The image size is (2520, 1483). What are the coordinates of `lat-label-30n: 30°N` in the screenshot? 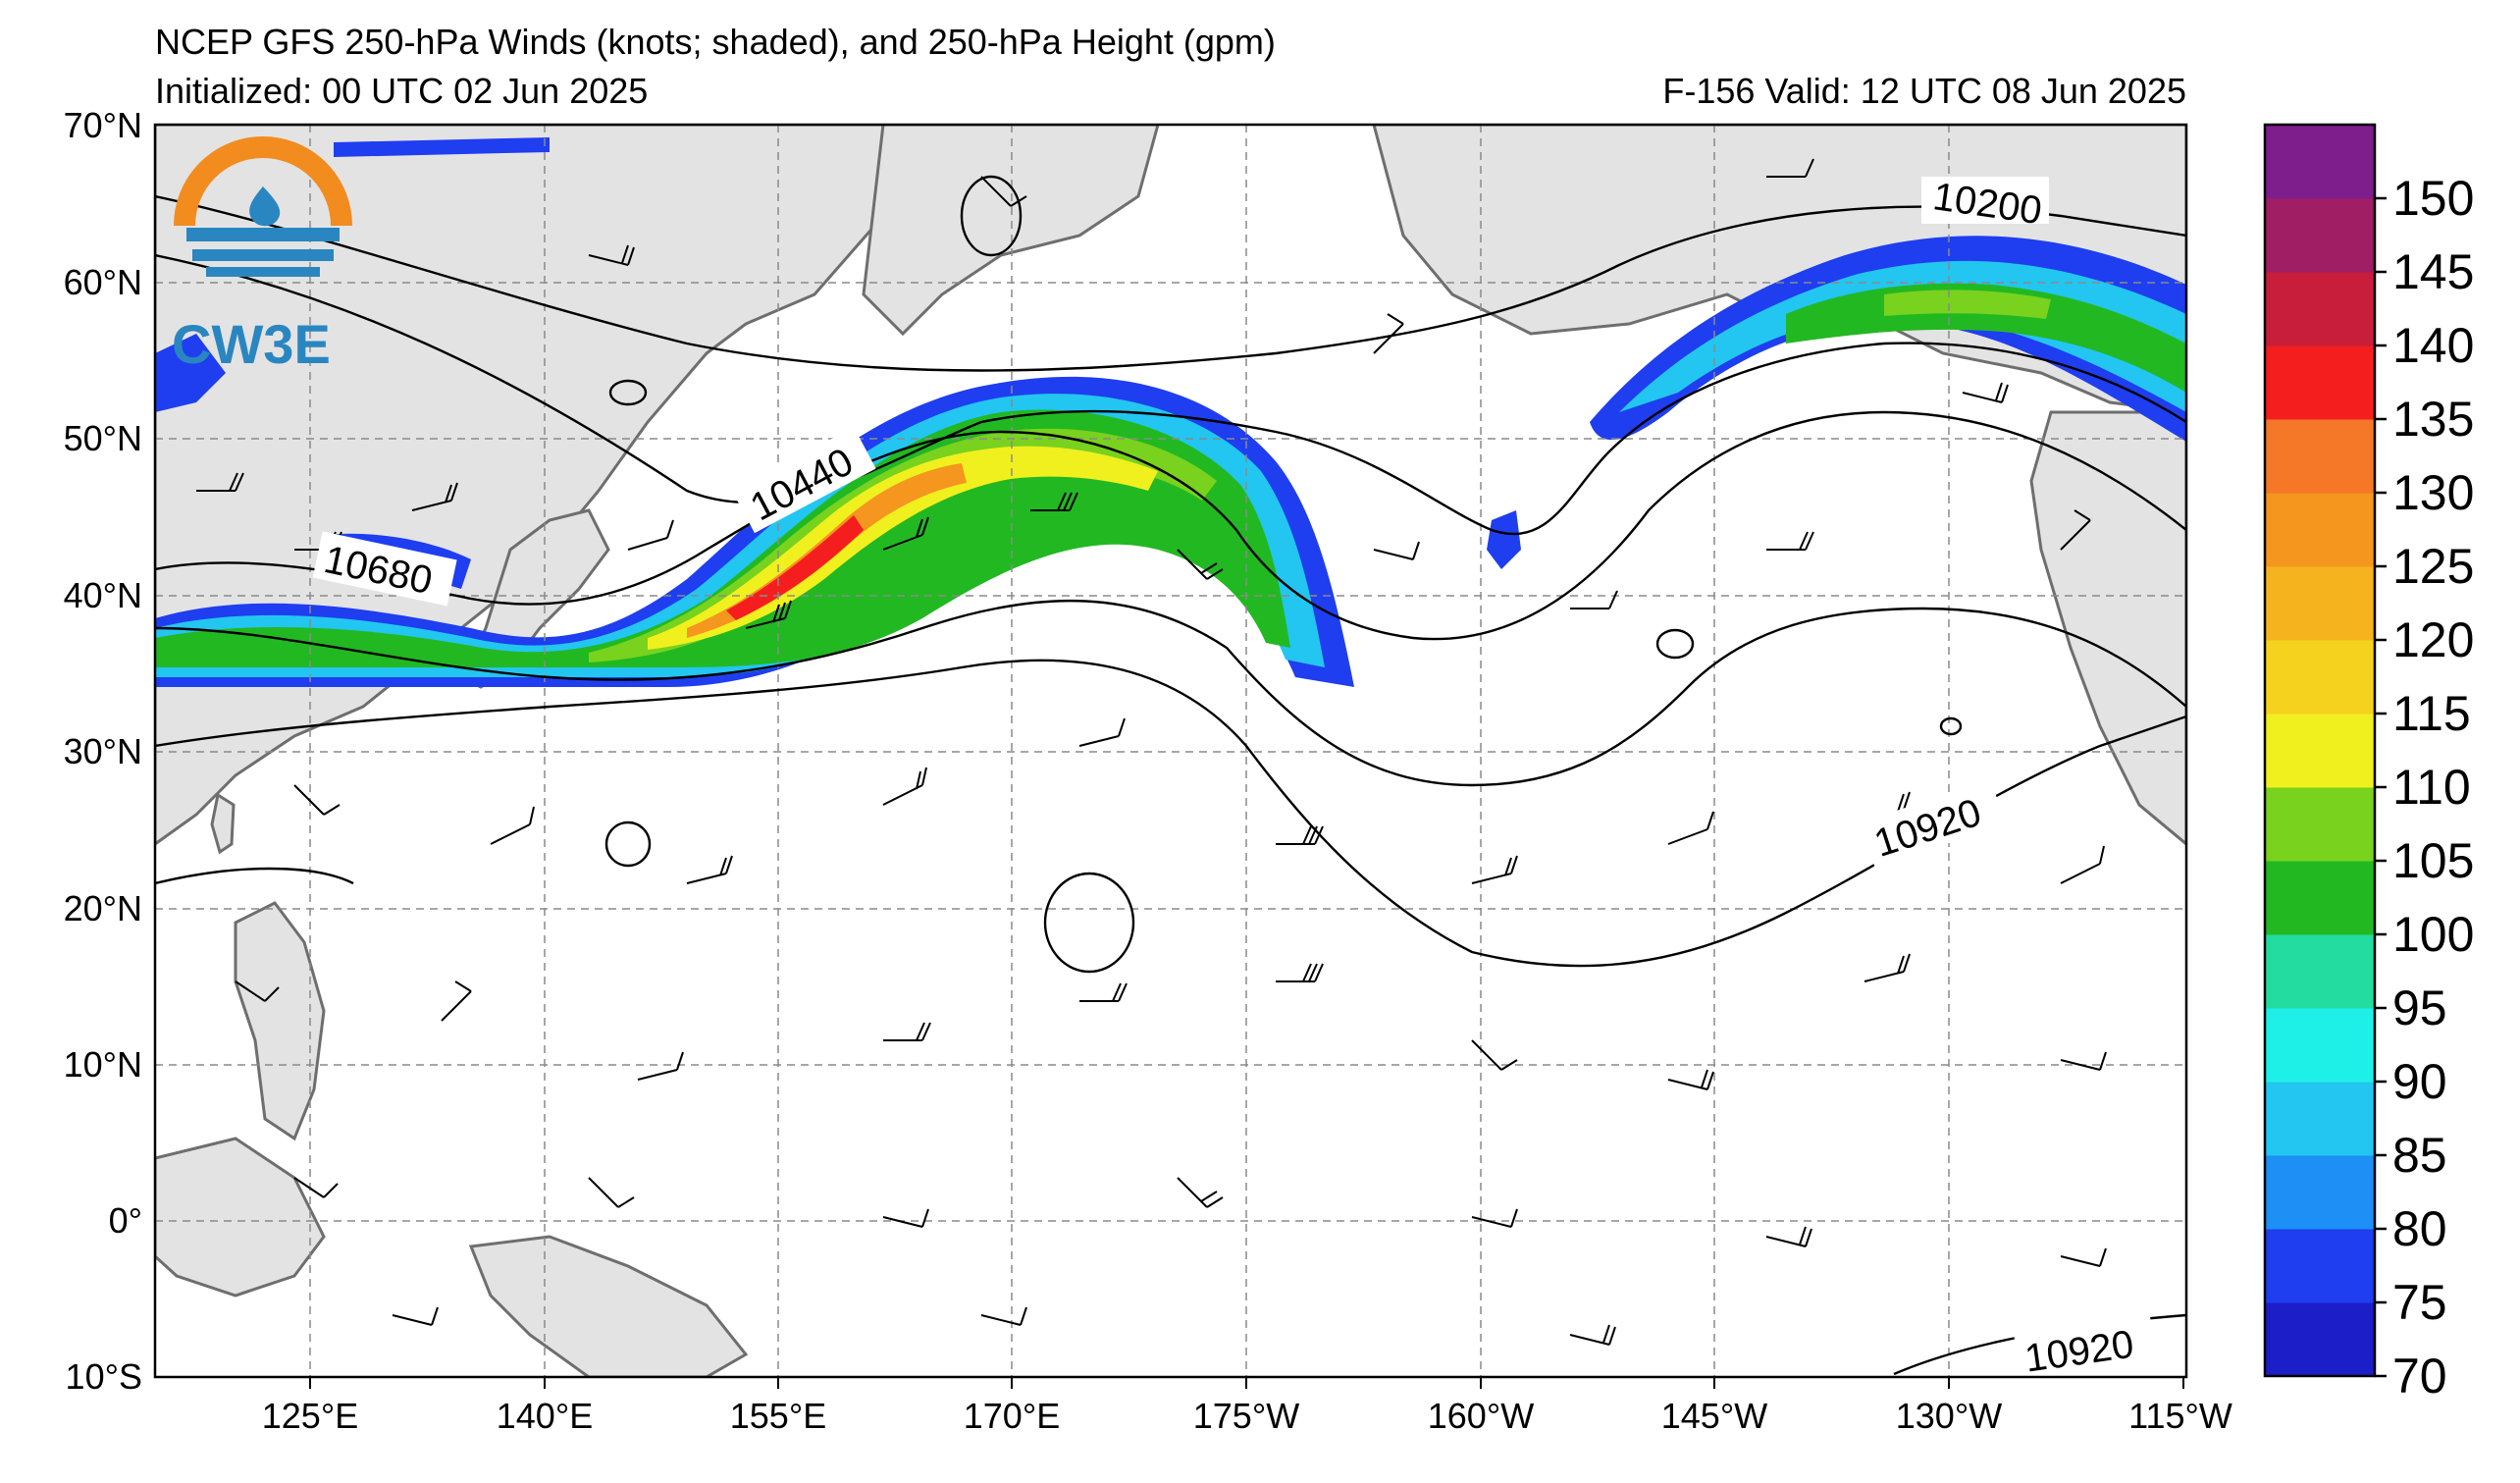 It's located at (103, 751).